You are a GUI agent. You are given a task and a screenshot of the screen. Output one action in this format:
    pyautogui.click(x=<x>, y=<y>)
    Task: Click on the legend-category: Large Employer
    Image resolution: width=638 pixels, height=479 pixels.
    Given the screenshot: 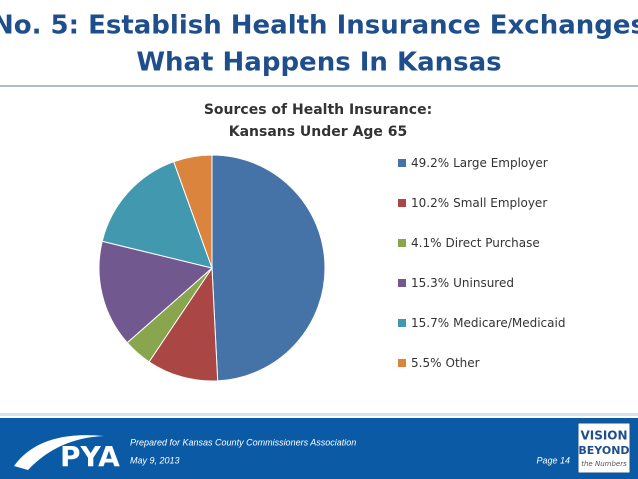 What is the action you would take?
    pyautogui.click(x=500, y=163)
    